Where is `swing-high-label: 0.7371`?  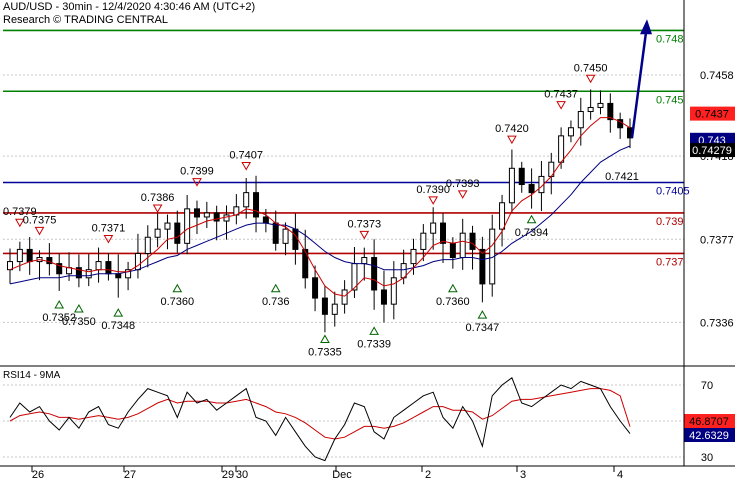
swing-high-label: 0.7371 is located at coordinates (109, 228).